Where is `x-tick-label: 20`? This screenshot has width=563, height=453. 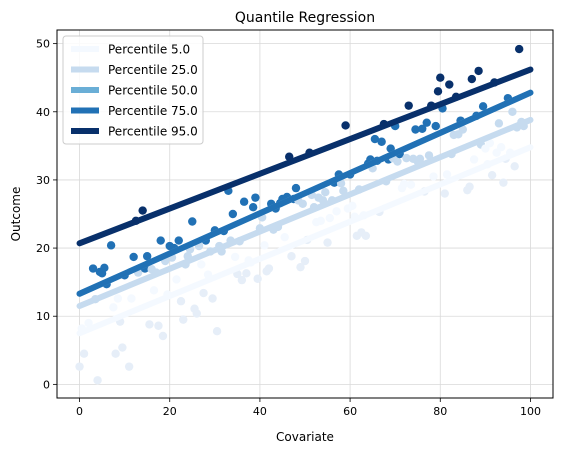
x-tick-label: 20 is located at coordinates (170, 411).